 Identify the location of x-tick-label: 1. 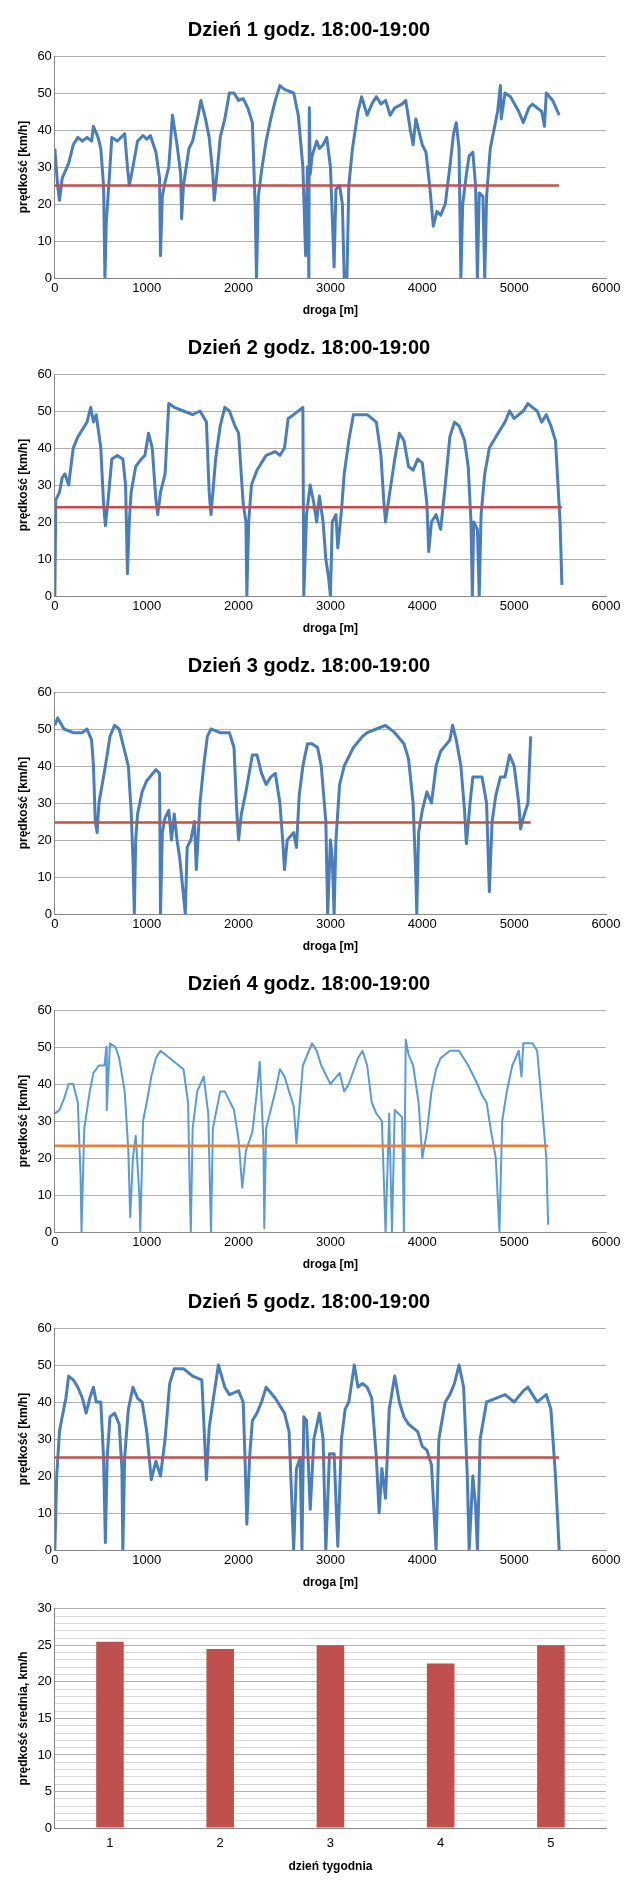
(110, 1843).